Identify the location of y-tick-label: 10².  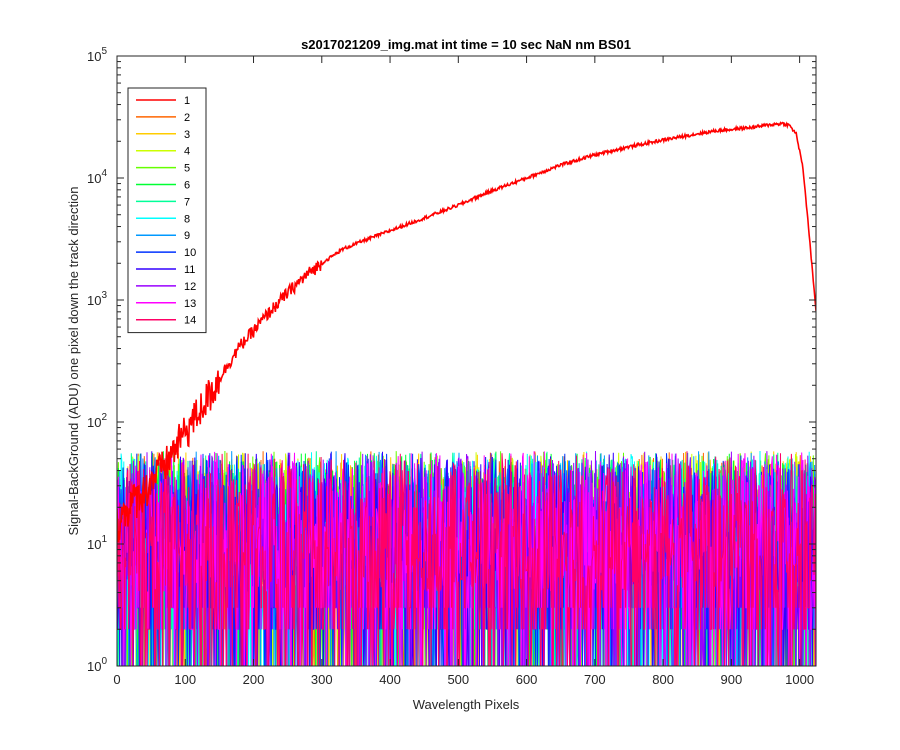
(97, 421).